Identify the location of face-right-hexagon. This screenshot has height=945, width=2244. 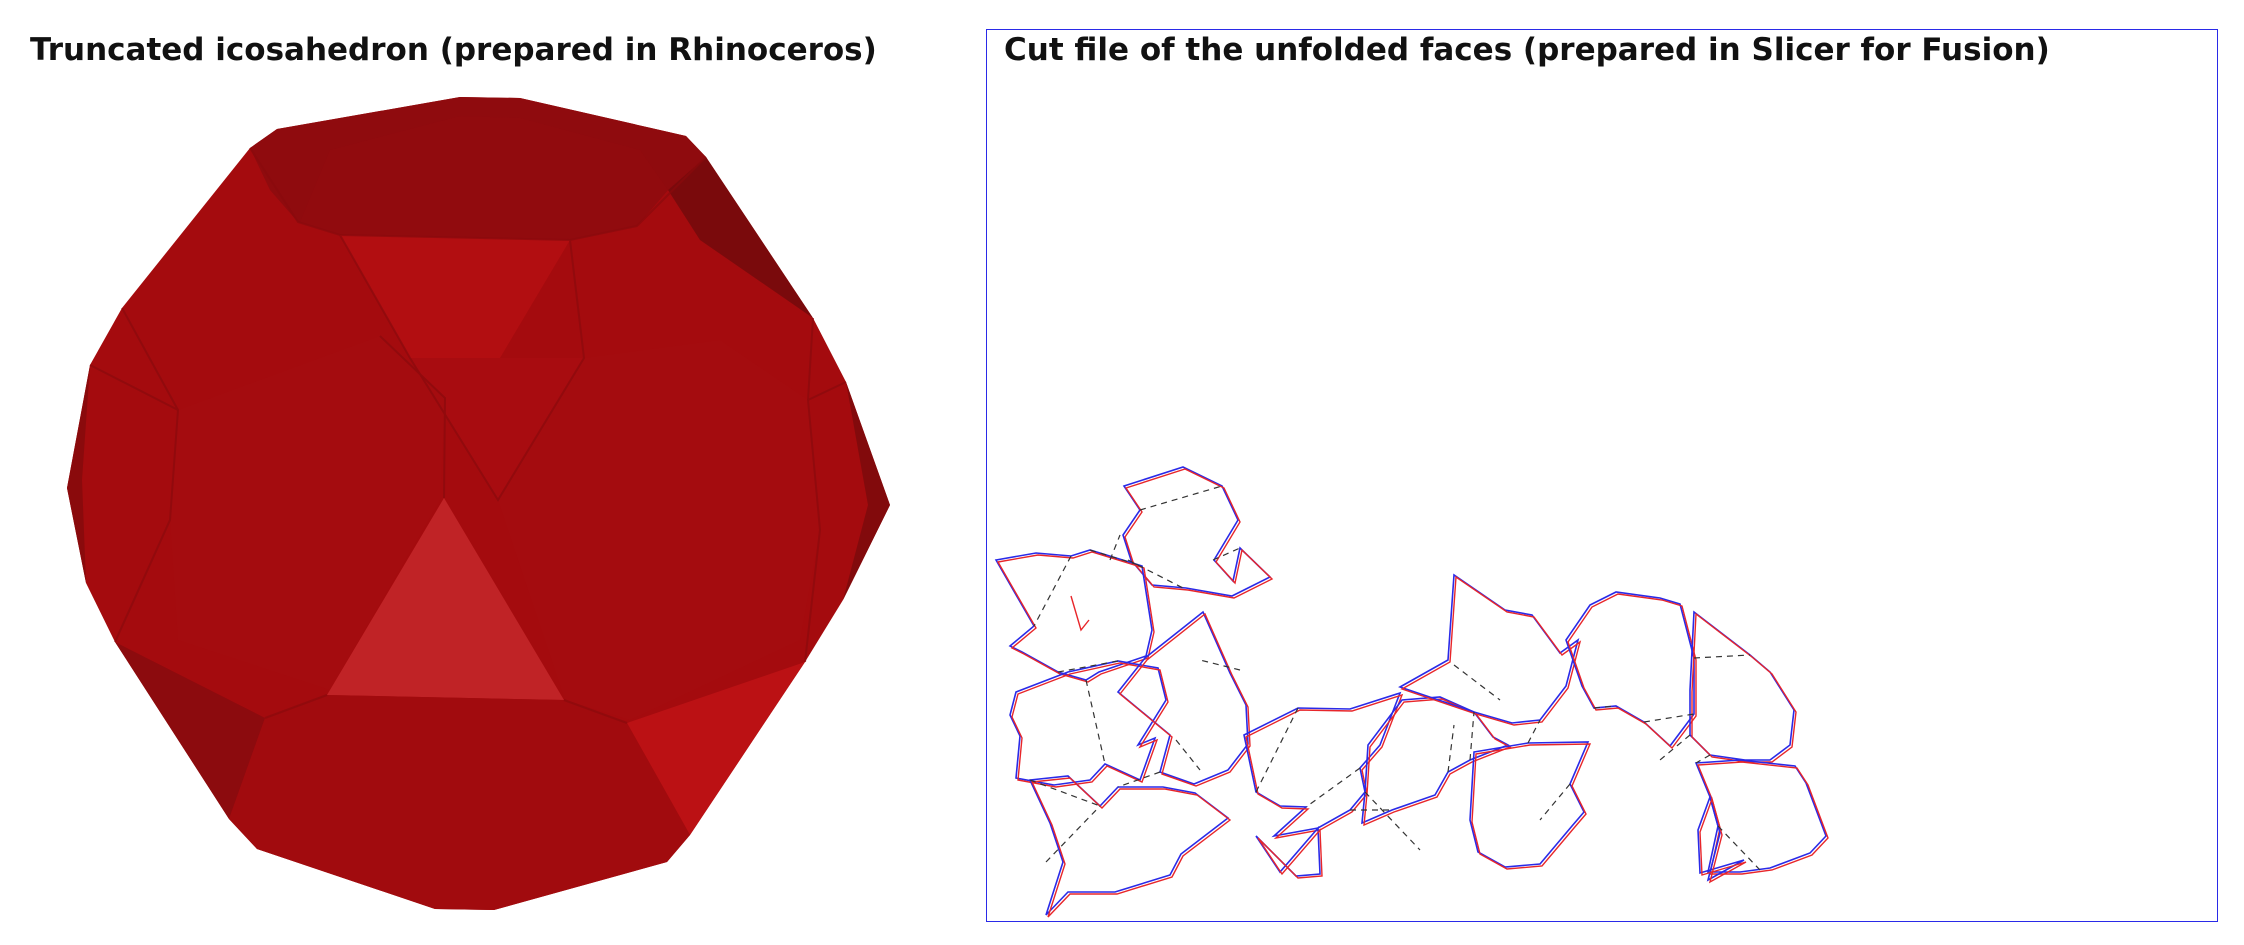
(659, 530).